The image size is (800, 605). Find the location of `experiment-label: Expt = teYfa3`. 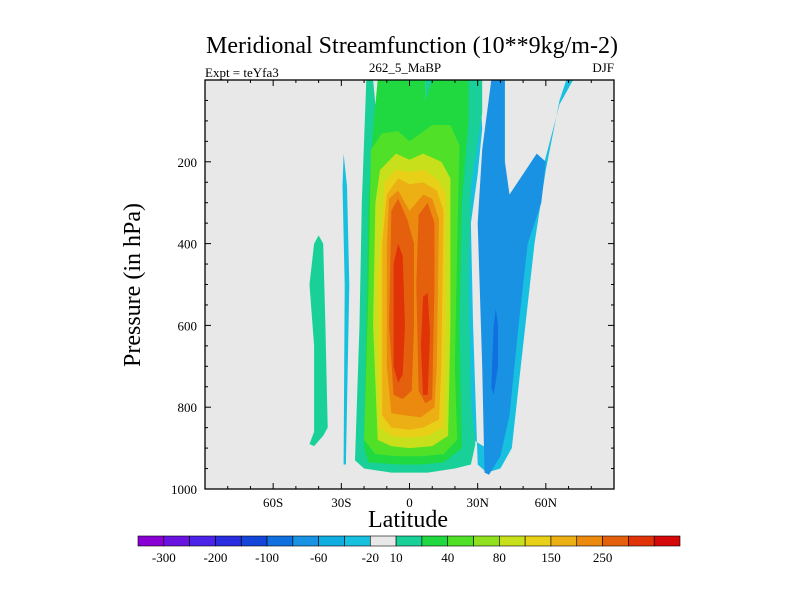

experiment-label: Expt = teYfa3 is located at coordinates (242, 72).